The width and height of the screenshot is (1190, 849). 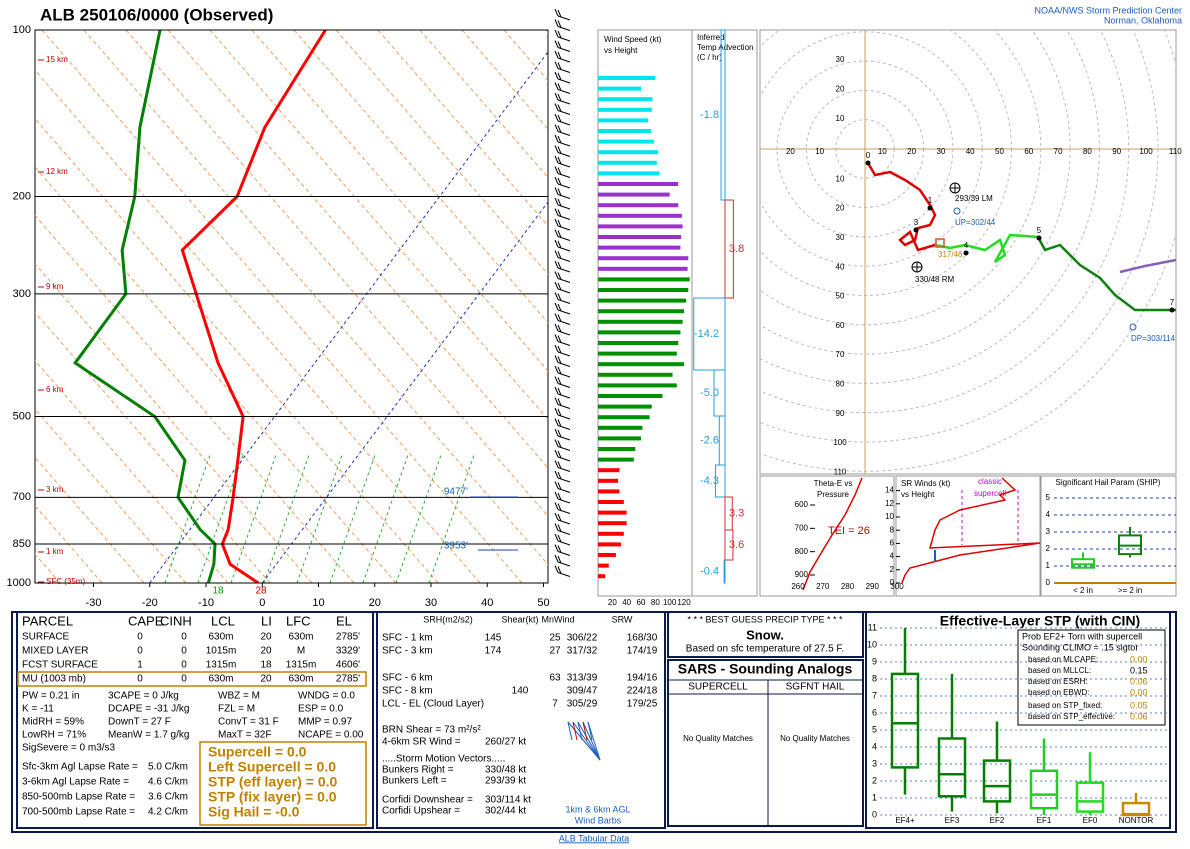 I want to click on ring-label: 80, so click(x=1087, y=151).